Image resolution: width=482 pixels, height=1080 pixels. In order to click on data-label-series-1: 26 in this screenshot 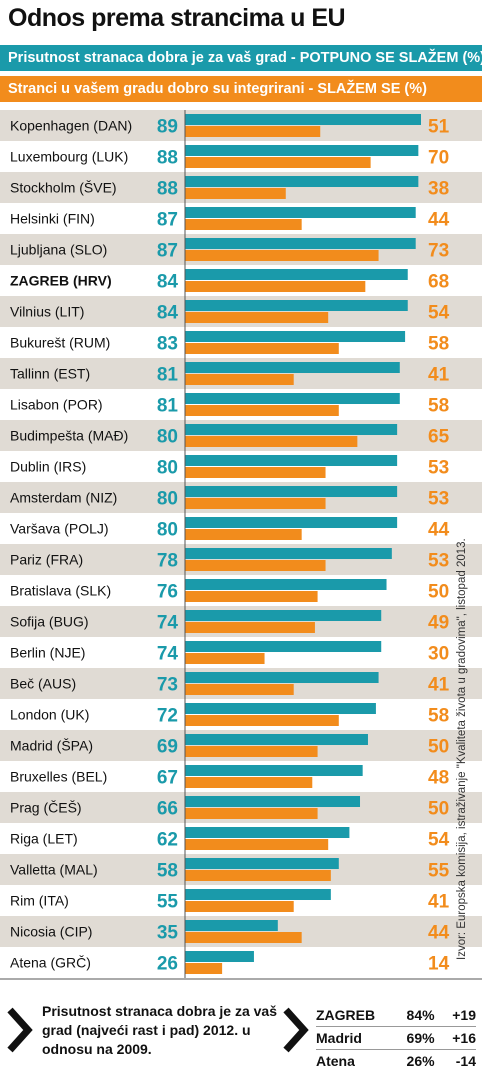, I will do `click(167, 964)`.